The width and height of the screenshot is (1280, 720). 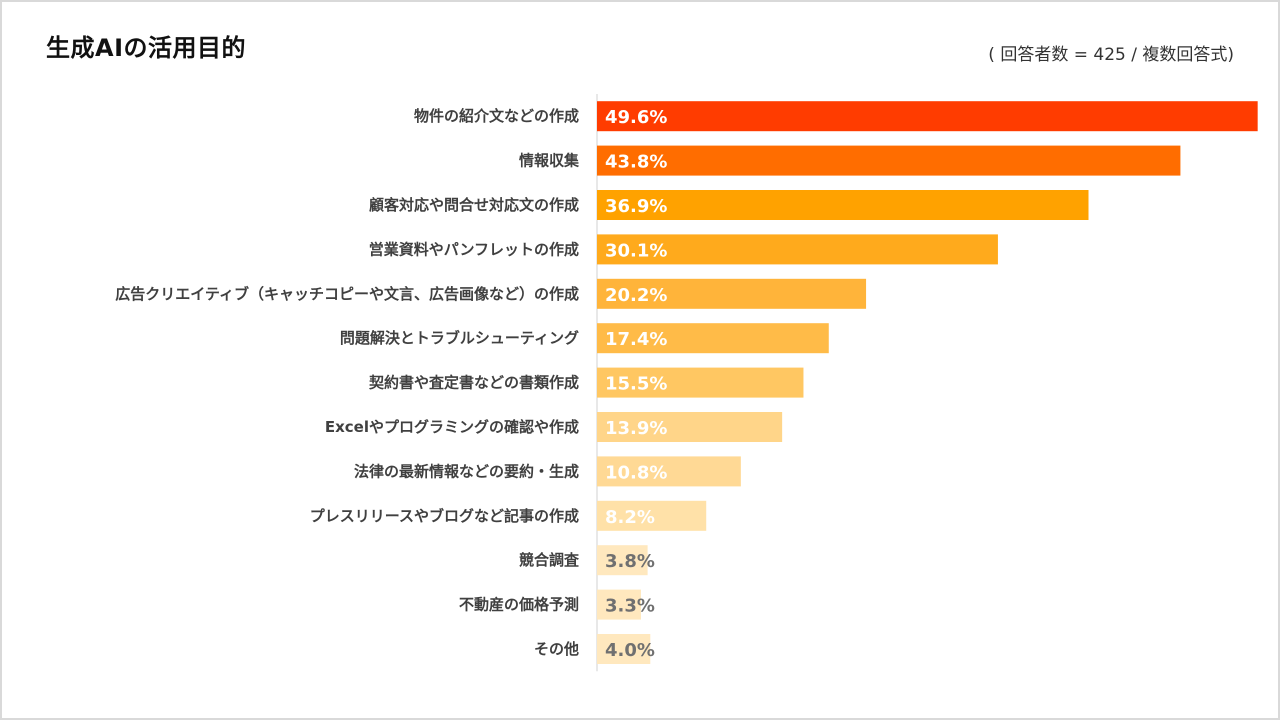 What do you see at coordinates (466, 471) in the screenshot?
I see `category-label: 法律の最新情報などの要約・生成` at bounding box center [466, 471].